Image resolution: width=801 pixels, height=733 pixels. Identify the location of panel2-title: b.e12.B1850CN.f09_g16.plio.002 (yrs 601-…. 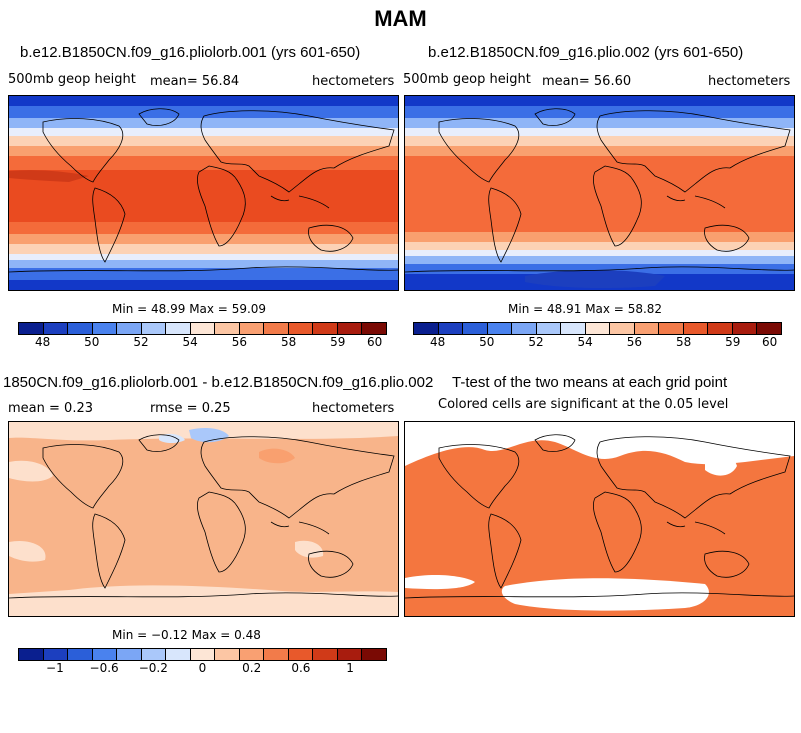
(586, 52).